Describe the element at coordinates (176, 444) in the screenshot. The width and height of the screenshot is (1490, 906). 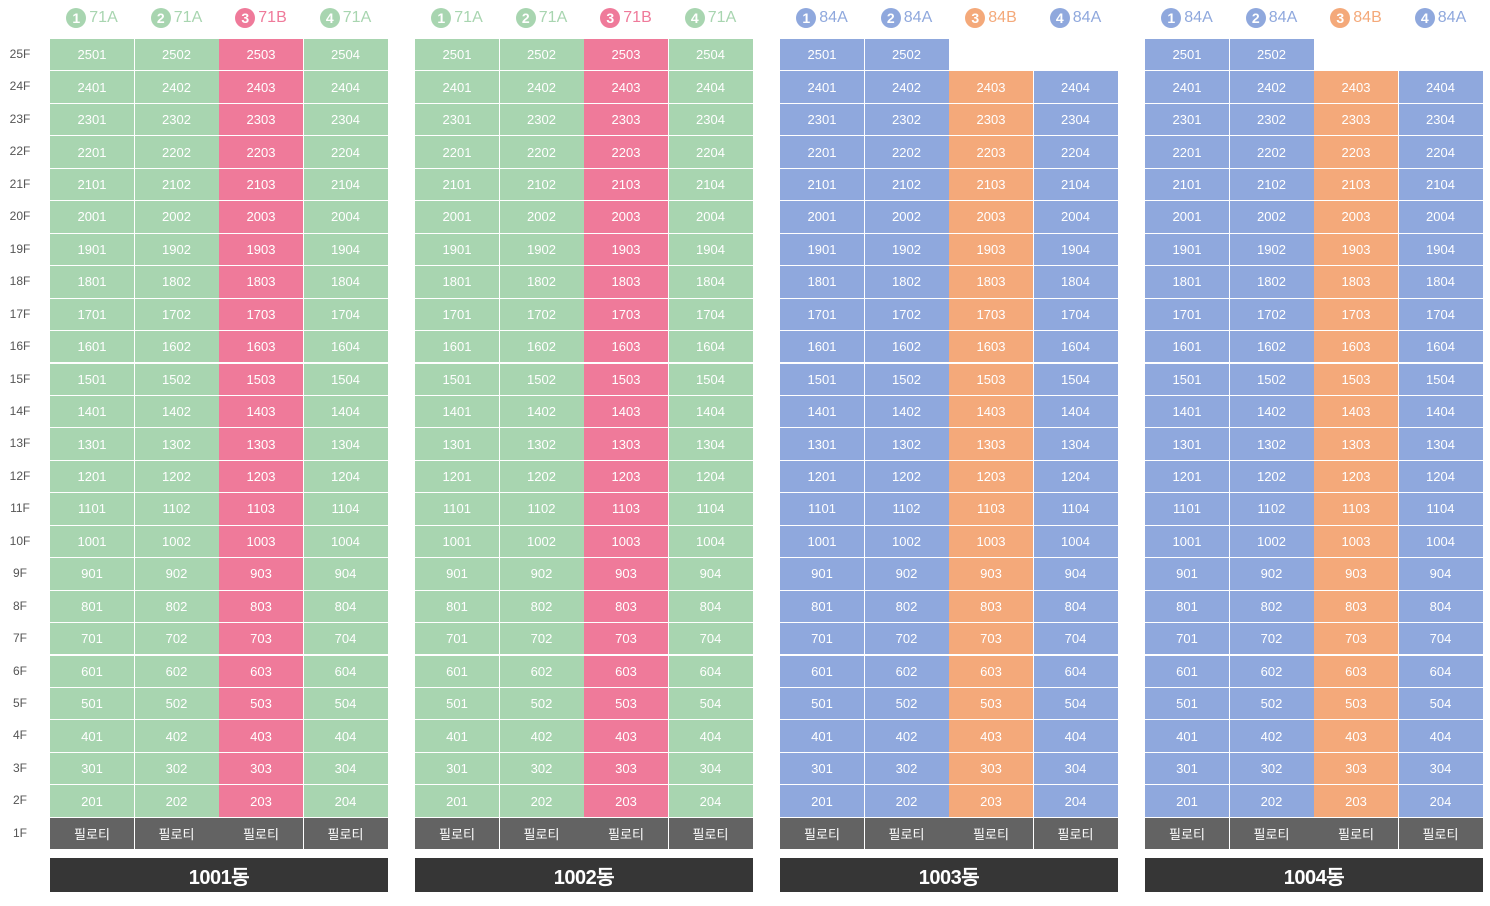
I see `unit-cell: 1302` at that location.